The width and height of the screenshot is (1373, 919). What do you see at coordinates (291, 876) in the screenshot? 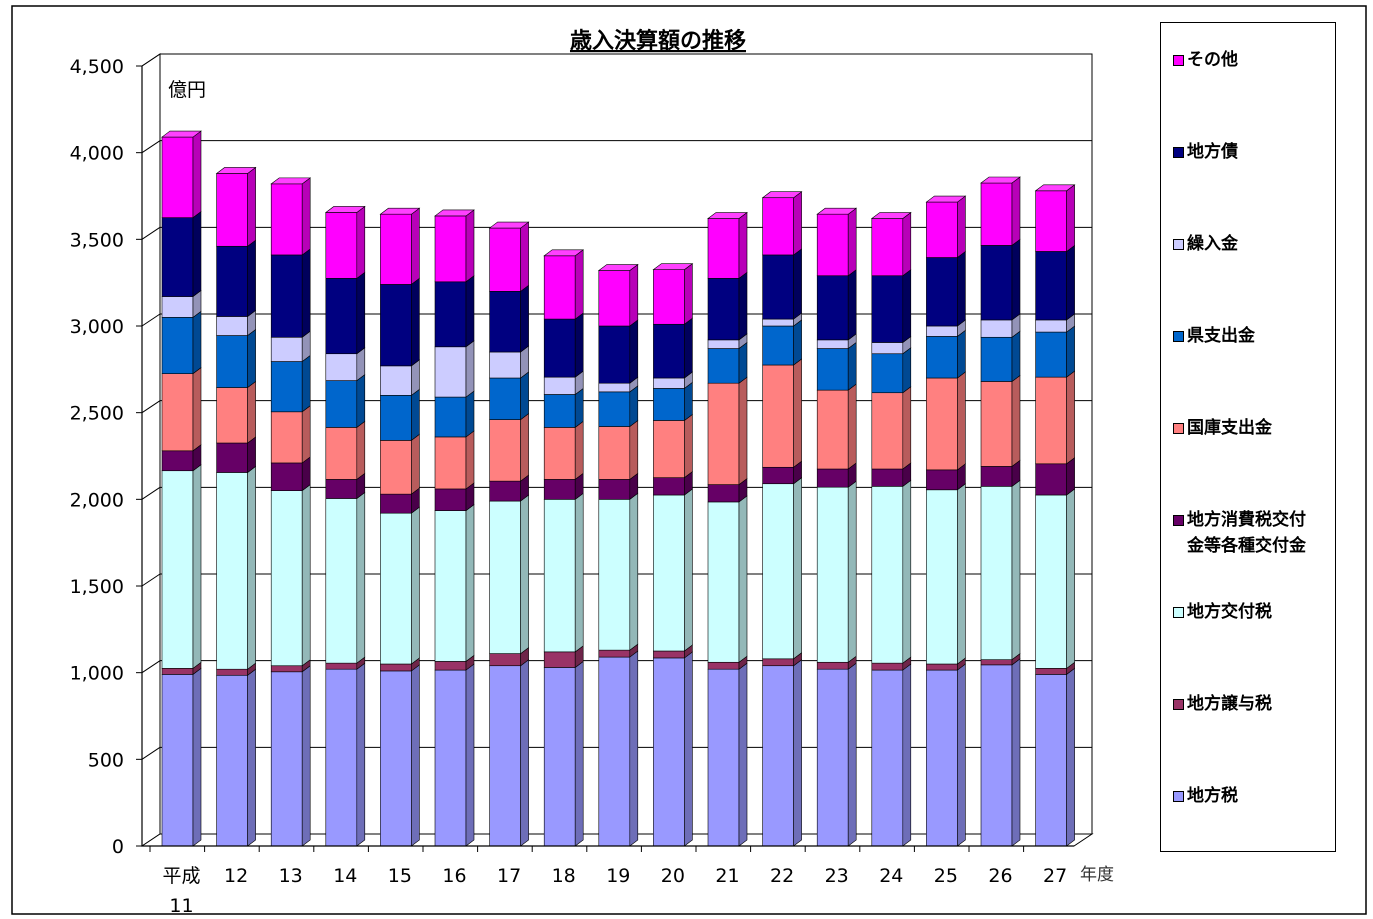
I see `x-tick-label: 13` at bounding box center [291, 876].